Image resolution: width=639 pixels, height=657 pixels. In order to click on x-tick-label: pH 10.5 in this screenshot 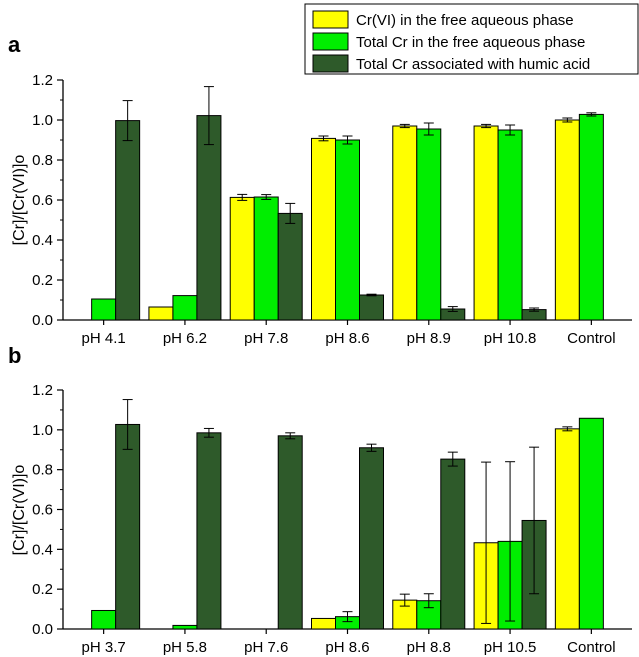, I will do `click(510, 647)`.